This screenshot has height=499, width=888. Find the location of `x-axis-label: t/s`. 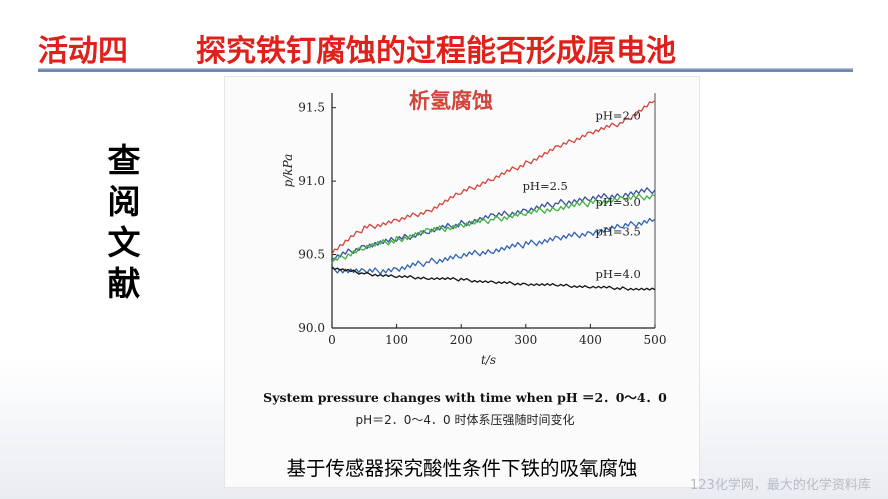

x-axis-label: t/s is located at coordinates (488, 360).